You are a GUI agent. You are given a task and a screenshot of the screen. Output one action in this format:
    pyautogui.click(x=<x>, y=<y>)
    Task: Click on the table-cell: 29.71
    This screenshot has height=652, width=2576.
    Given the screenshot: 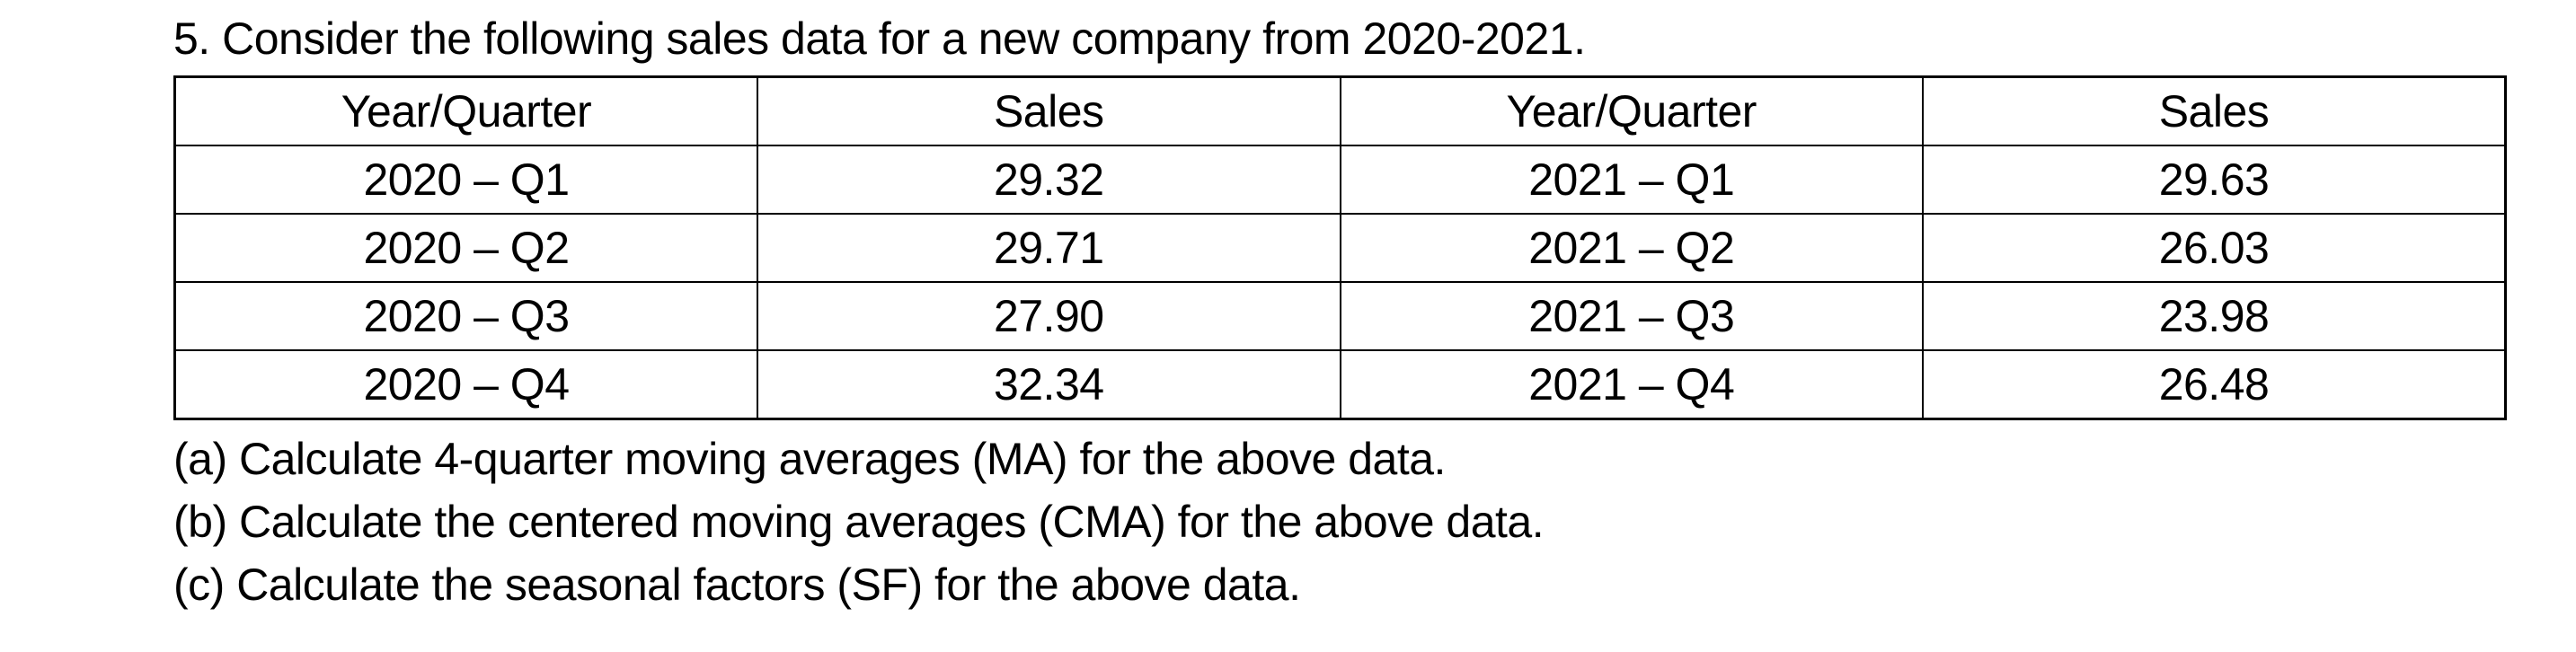 What is the action you would take?
    pyautogui.click(x=1049, y=248)
    